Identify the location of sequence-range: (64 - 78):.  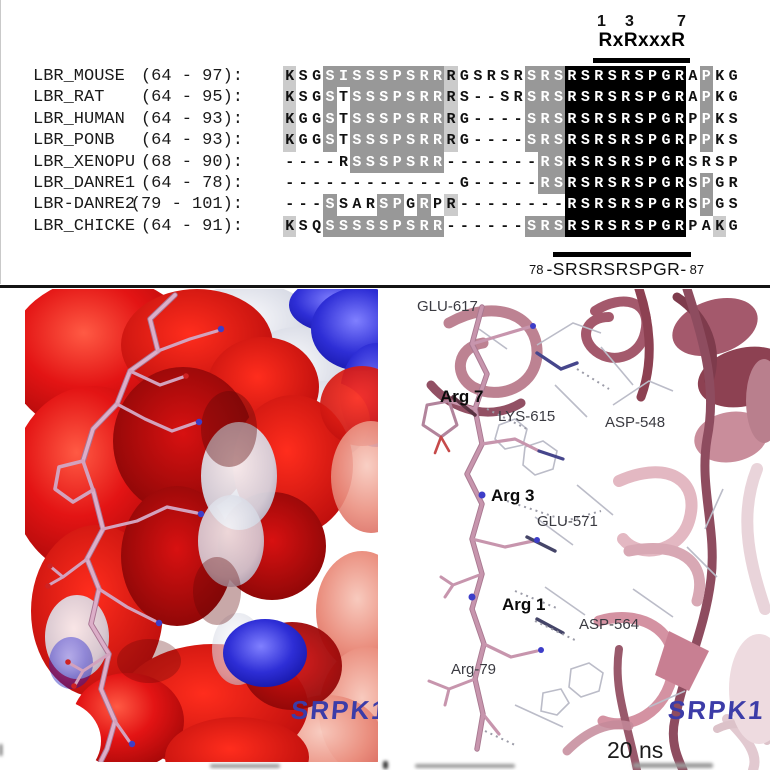
(191, 183).